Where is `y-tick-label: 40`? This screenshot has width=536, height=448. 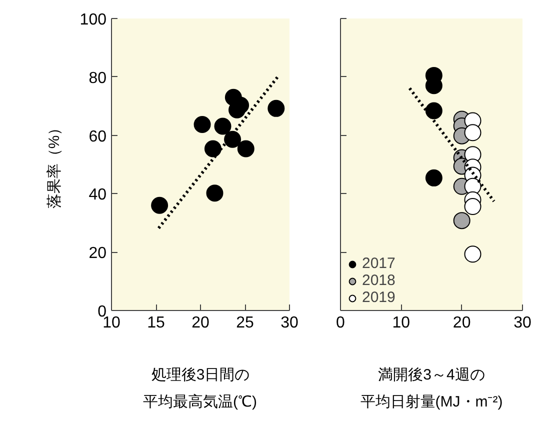 y-tick-label: 40 is located at coordinates (97, 195).